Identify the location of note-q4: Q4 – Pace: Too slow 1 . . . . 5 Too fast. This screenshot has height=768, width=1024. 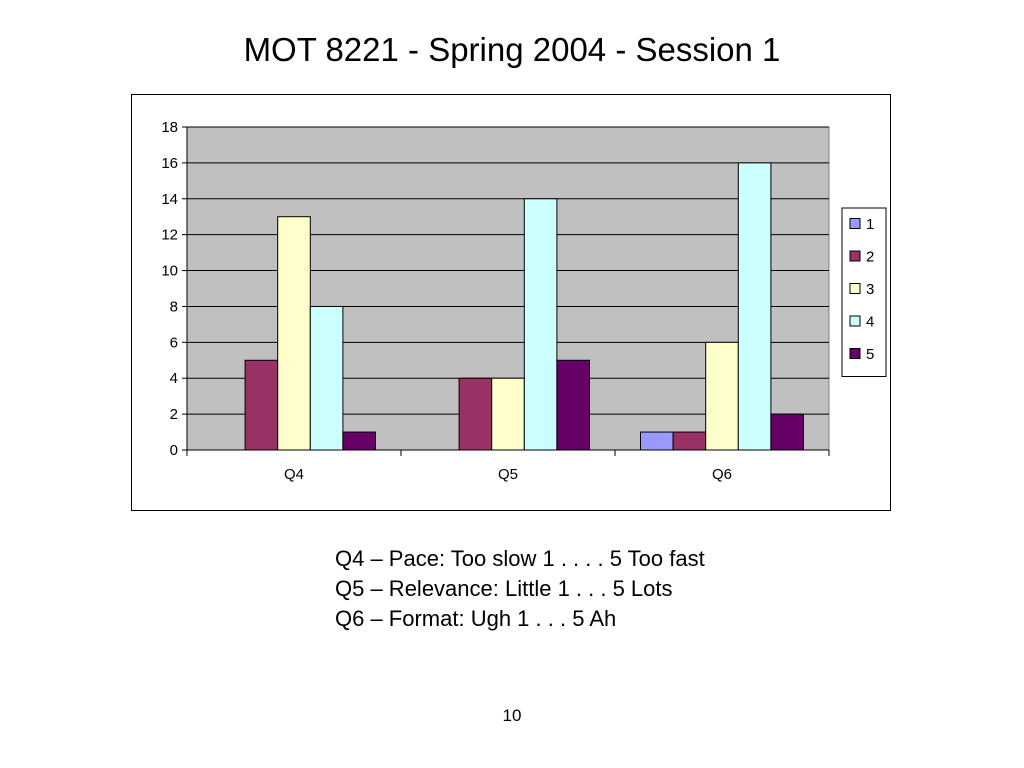
(520, 558).